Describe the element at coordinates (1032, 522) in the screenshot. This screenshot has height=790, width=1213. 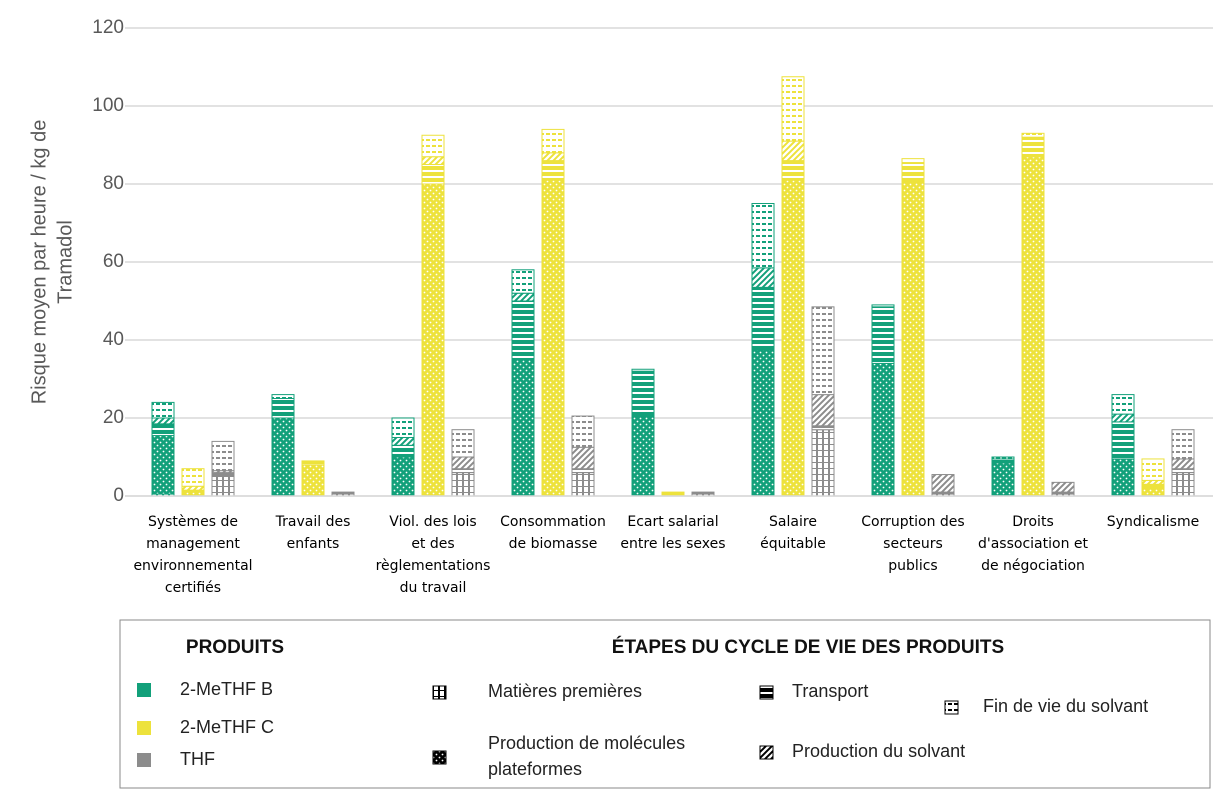
I see `x-tick-label: Droits` at that location.